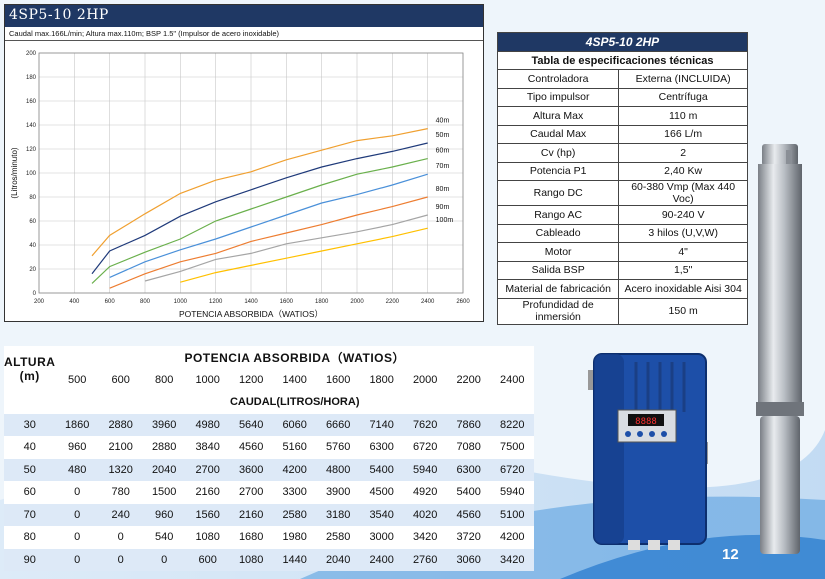 This screenshot has width=825, height=579. What do you see at coordinates (622, 42) in the screenshot?
I see `spec-model: 4SP5-10 2HP` at bounding box center [622, 42].